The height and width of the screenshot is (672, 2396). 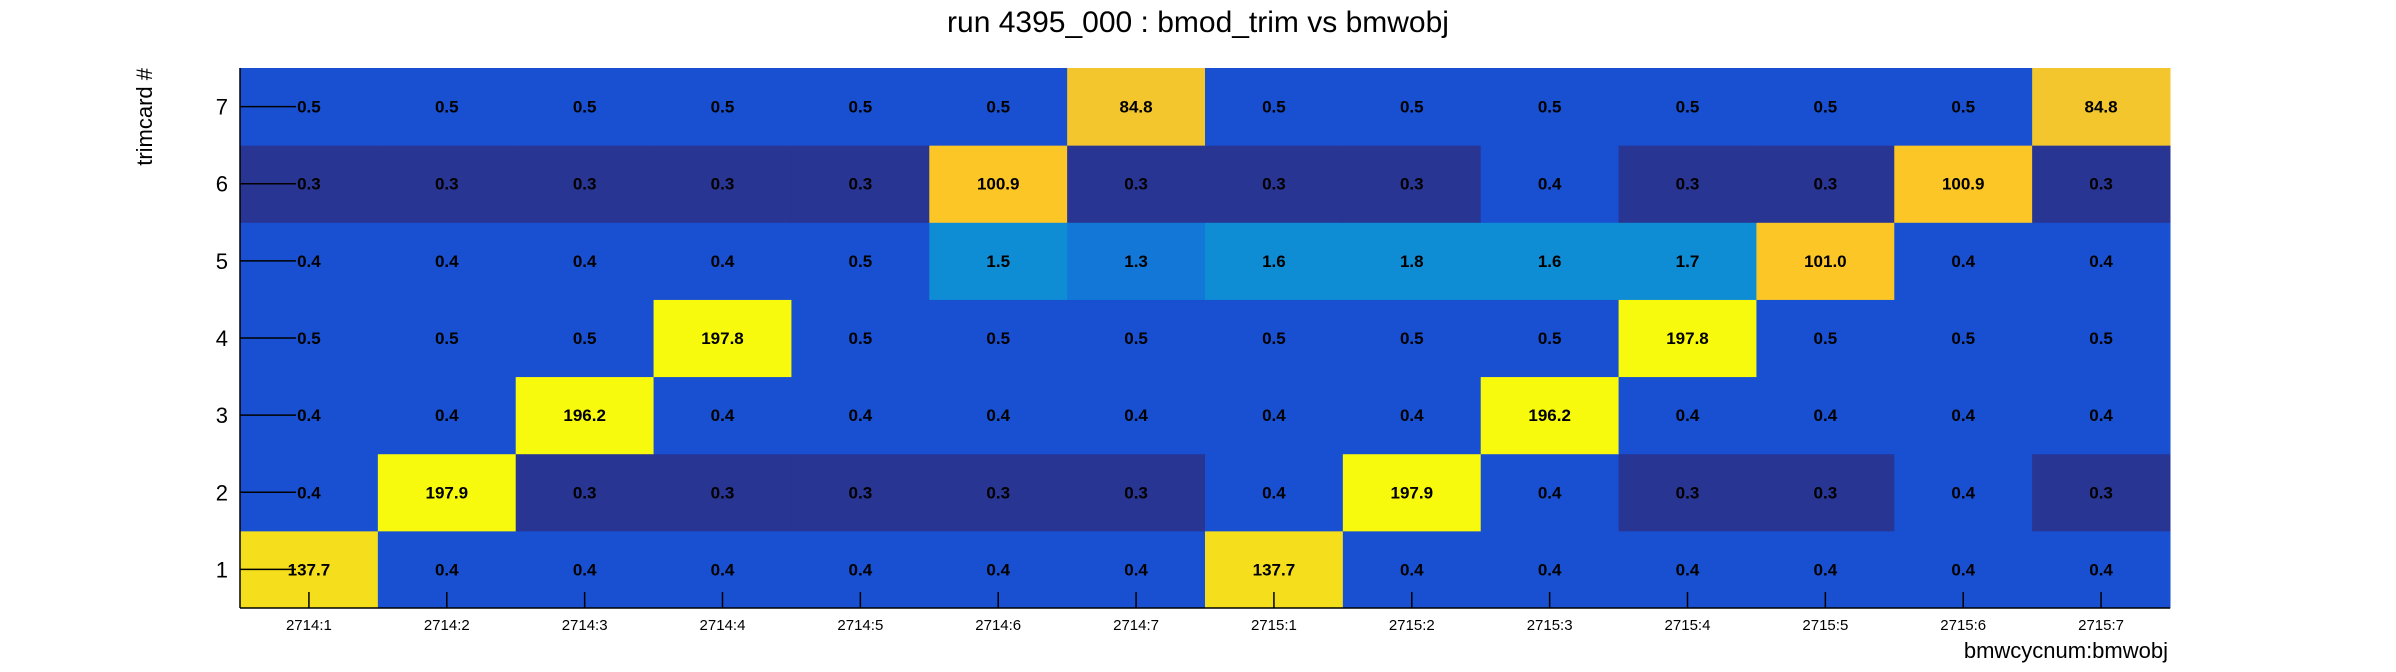 I want to click on y-tick-label: 2, so click(x=222, y=492).